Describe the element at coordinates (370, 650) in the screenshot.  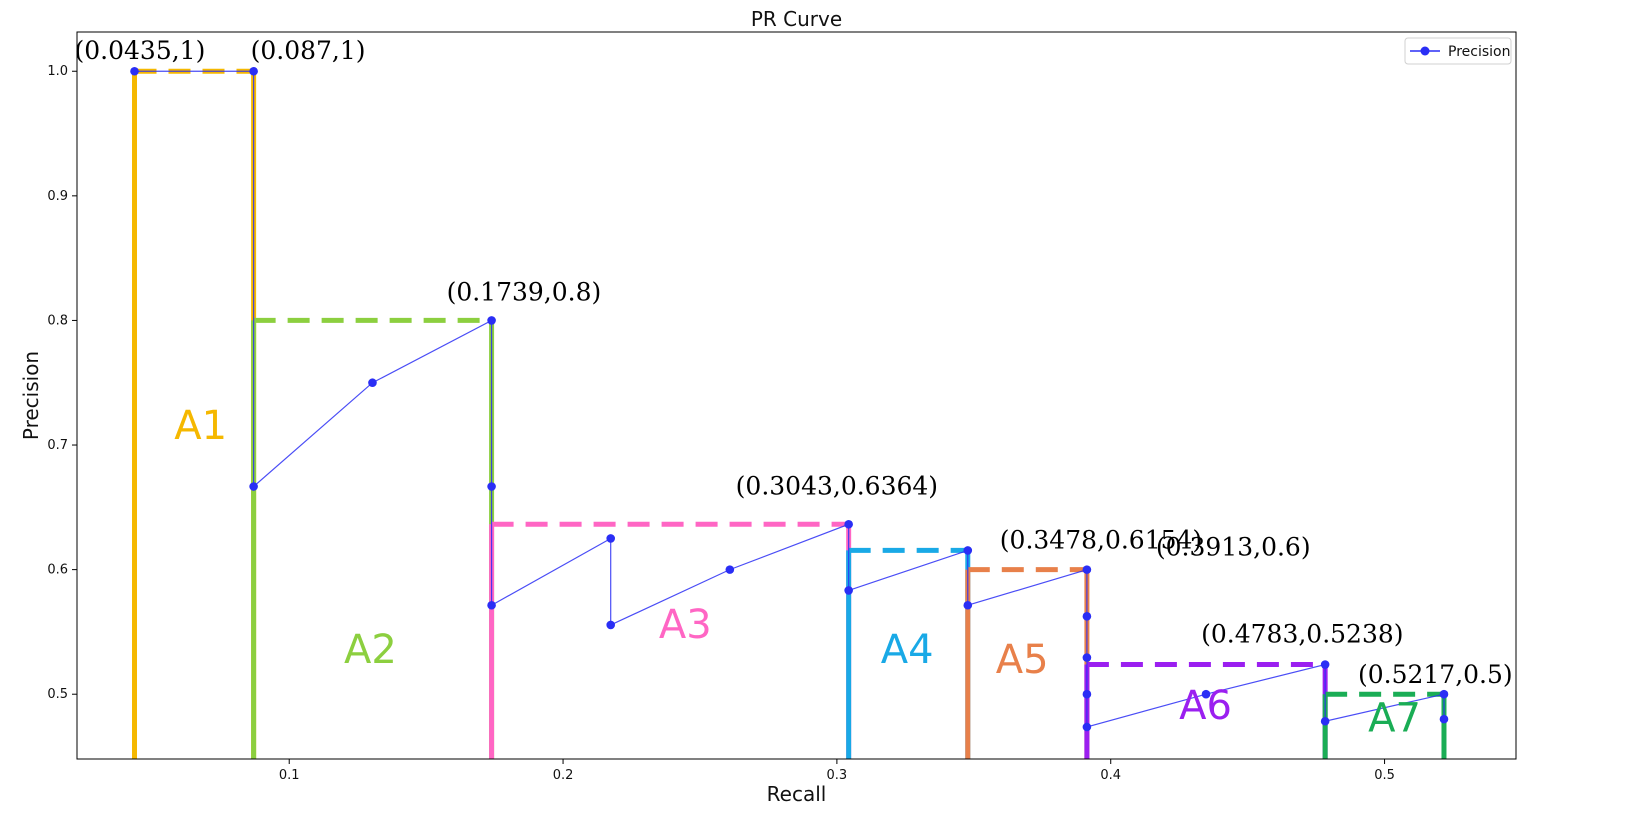
I see `area-label-a2: A2` at that location.